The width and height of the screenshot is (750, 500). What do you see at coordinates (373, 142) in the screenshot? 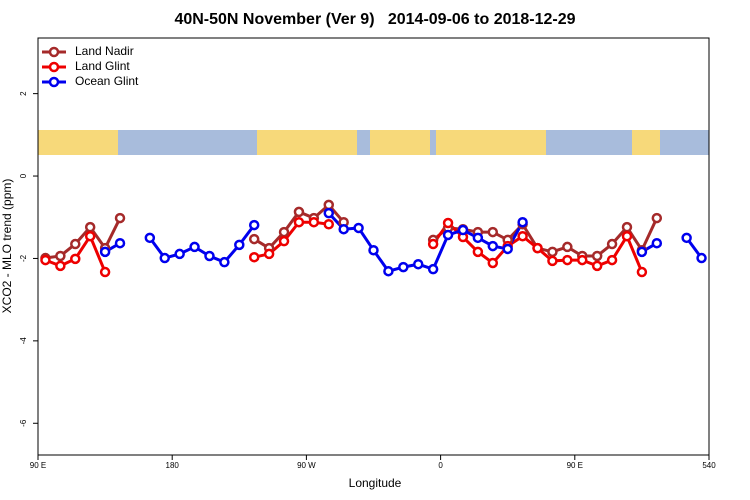
I see `map-strip` at bounding box center [373, 142].